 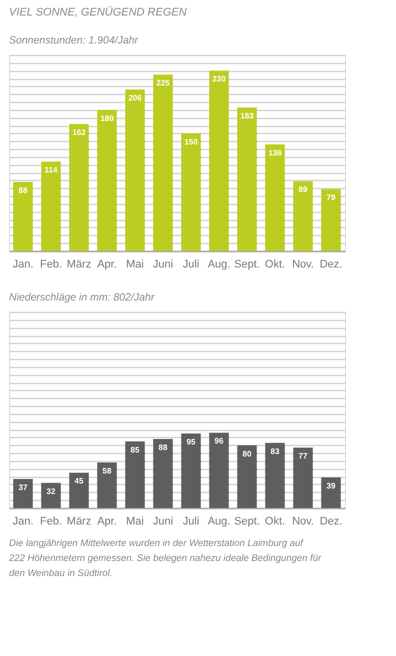 I want to click on data-label: 83, so click(x=275, y=451).